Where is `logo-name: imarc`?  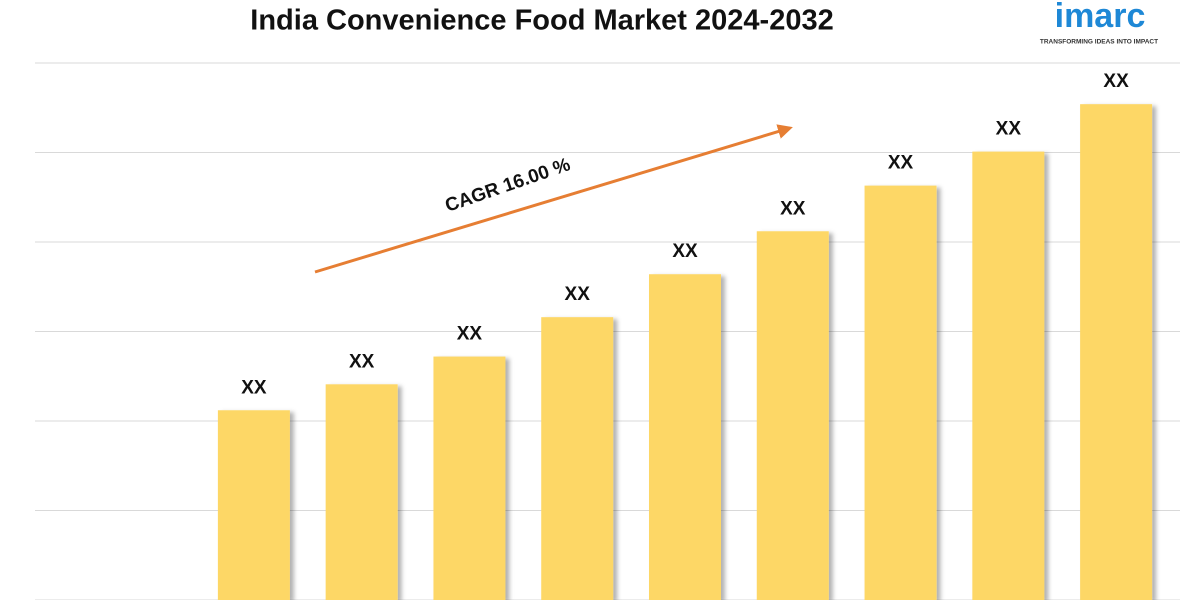 logo-name: imarc is located at coordinates (1100, 17).